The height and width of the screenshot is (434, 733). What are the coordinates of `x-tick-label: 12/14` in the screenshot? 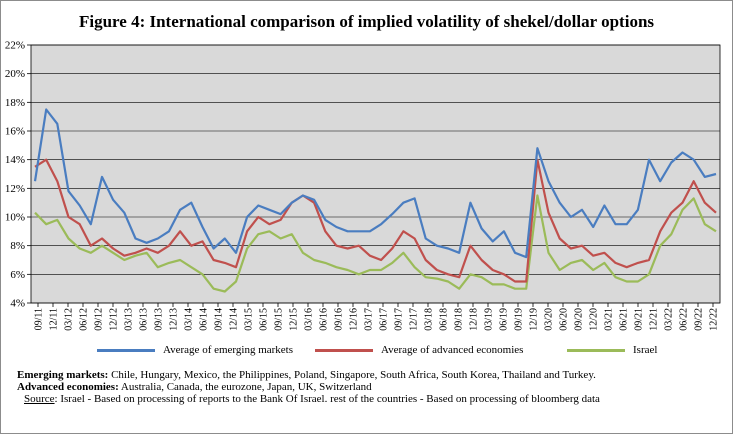 It's located at (234, 319).